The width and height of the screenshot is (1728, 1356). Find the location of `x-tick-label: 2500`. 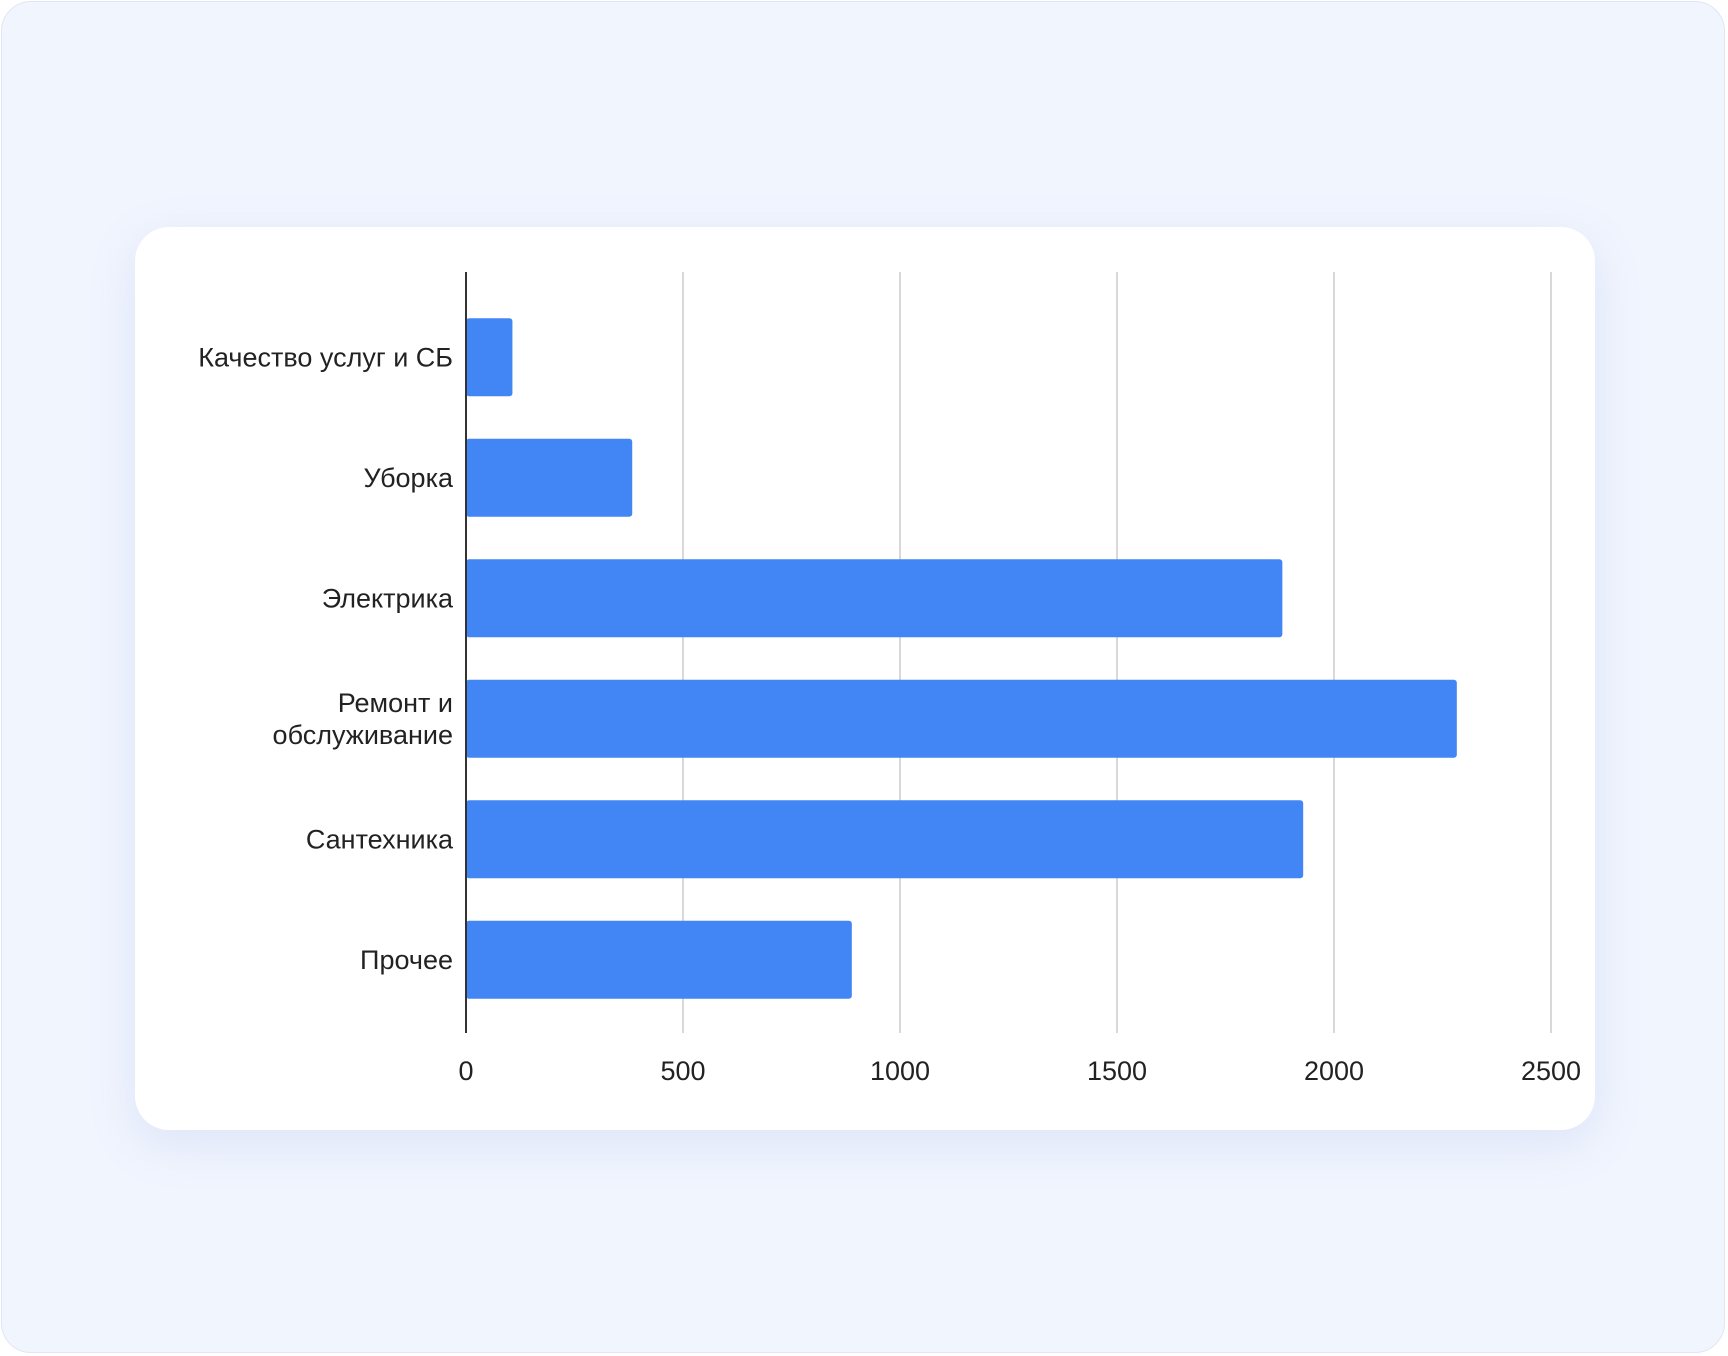

x-tick-label: 2500 is located at coordinates (1551, 1071).